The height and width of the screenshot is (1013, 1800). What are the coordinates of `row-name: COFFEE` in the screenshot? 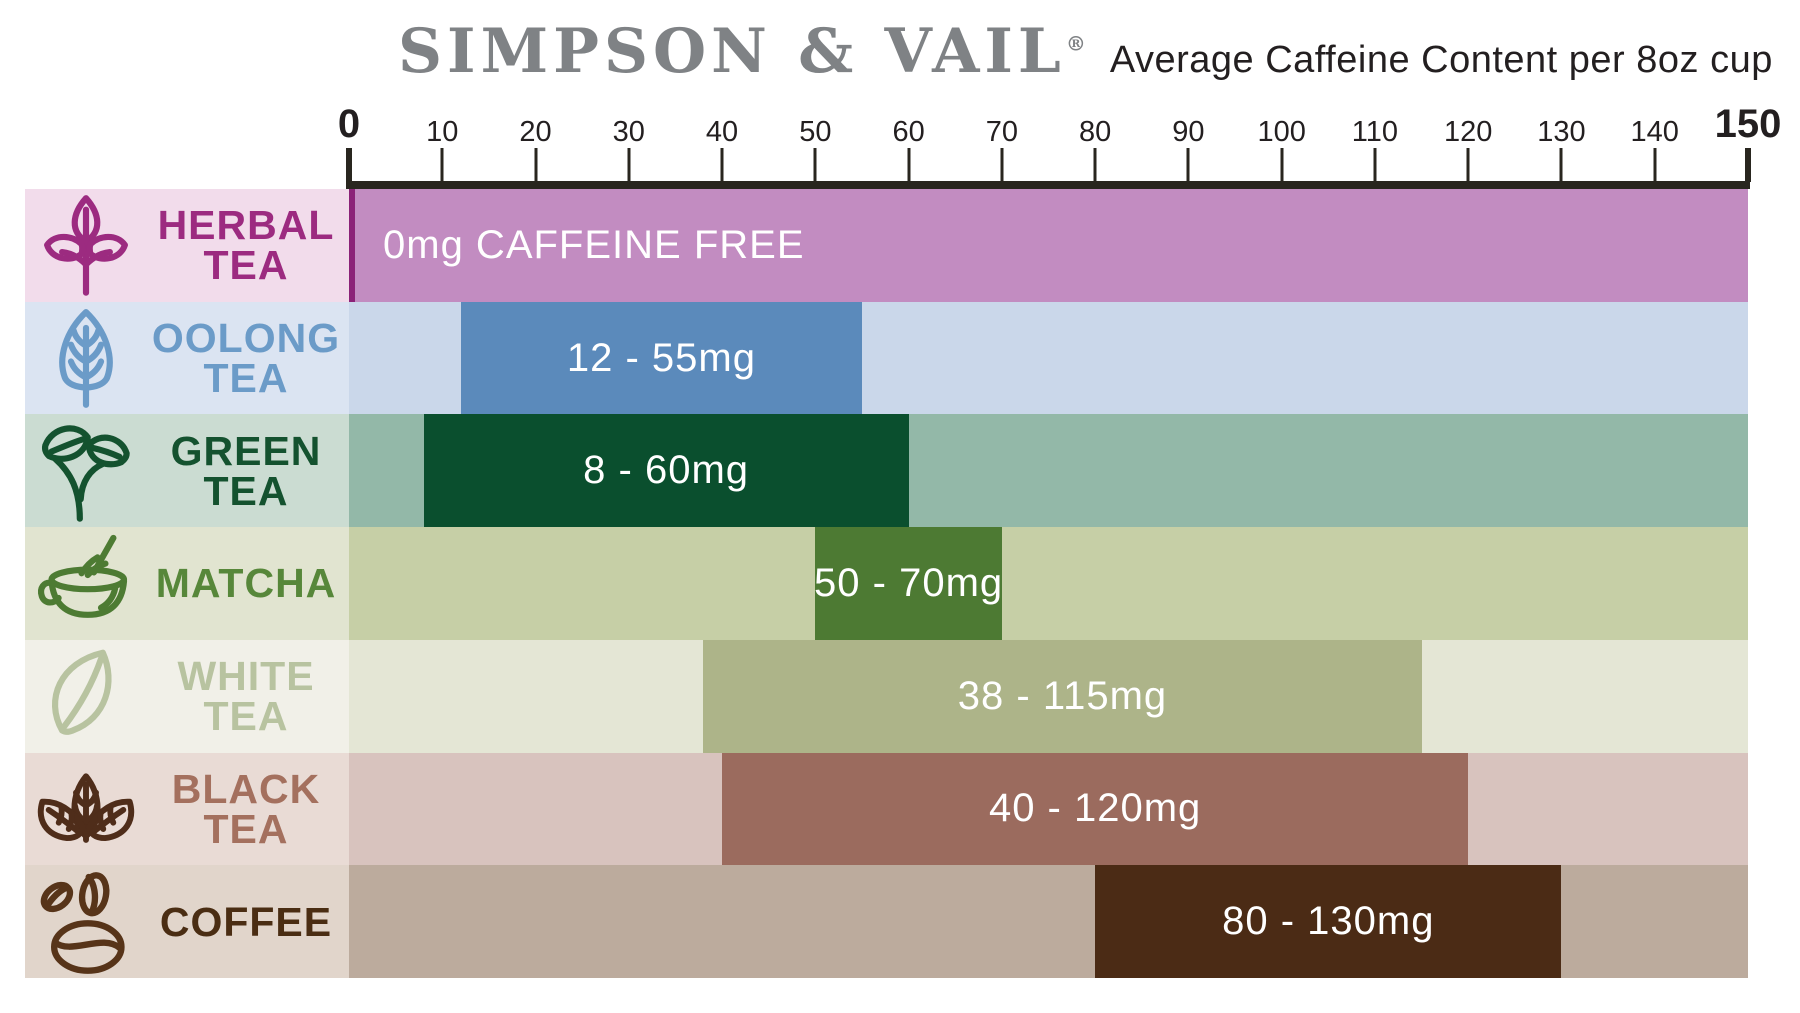 It's located at (246, 921).